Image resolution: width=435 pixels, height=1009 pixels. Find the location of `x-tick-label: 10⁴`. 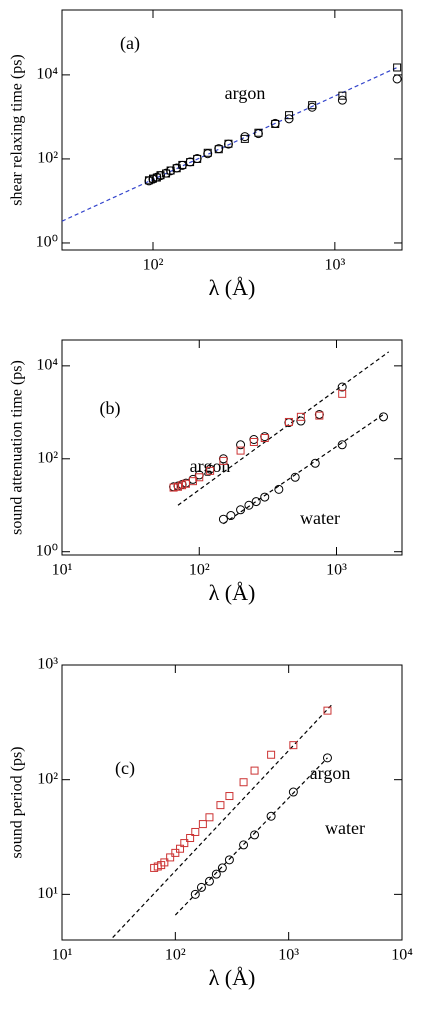

x-tick-label: 10⁴ is located at coordinates (402, 955).